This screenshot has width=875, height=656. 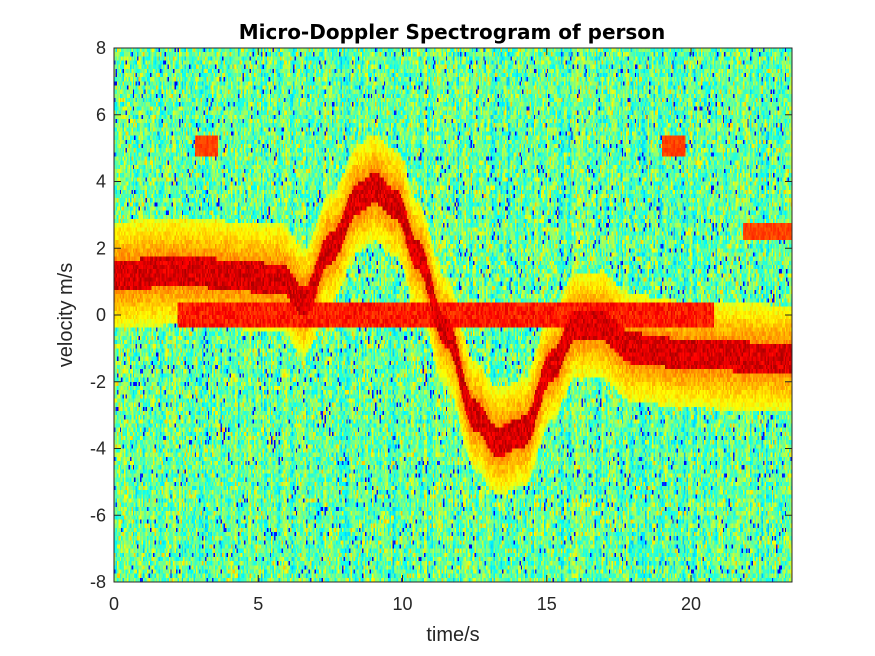 What do you see at coordinates (691, 604) in the screenshot?
I see `x-tick-label: 20` at bounding box center [691, 604].